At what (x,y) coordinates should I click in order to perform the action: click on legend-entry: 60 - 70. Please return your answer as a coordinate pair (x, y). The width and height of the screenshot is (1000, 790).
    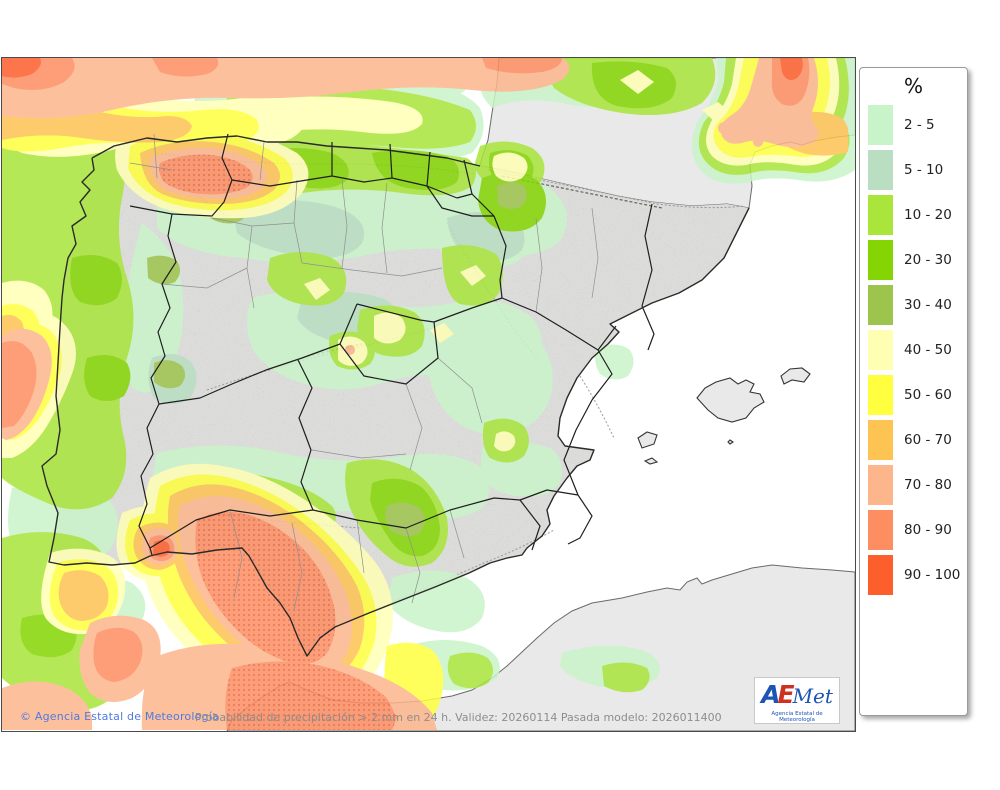
    Looking at the image, I should click on (913, 439).